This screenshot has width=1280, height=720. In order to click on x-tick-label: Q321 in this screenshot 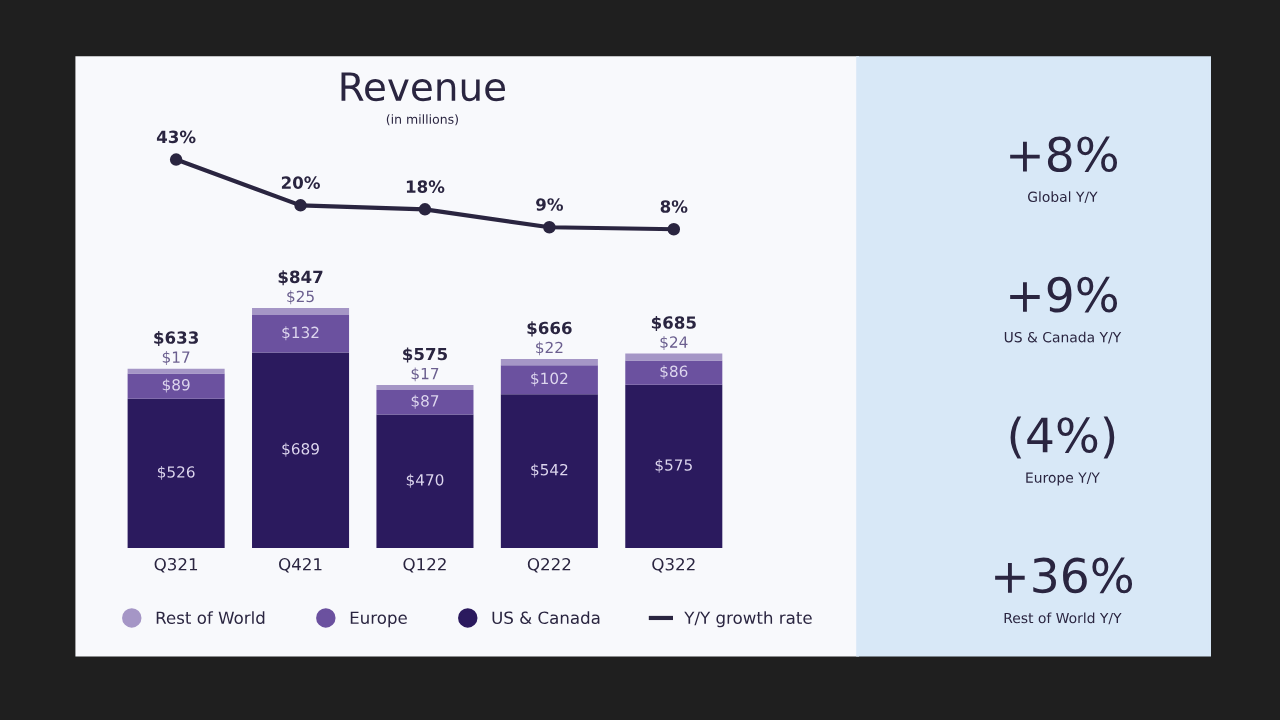, I will do `click(176, 565)`.